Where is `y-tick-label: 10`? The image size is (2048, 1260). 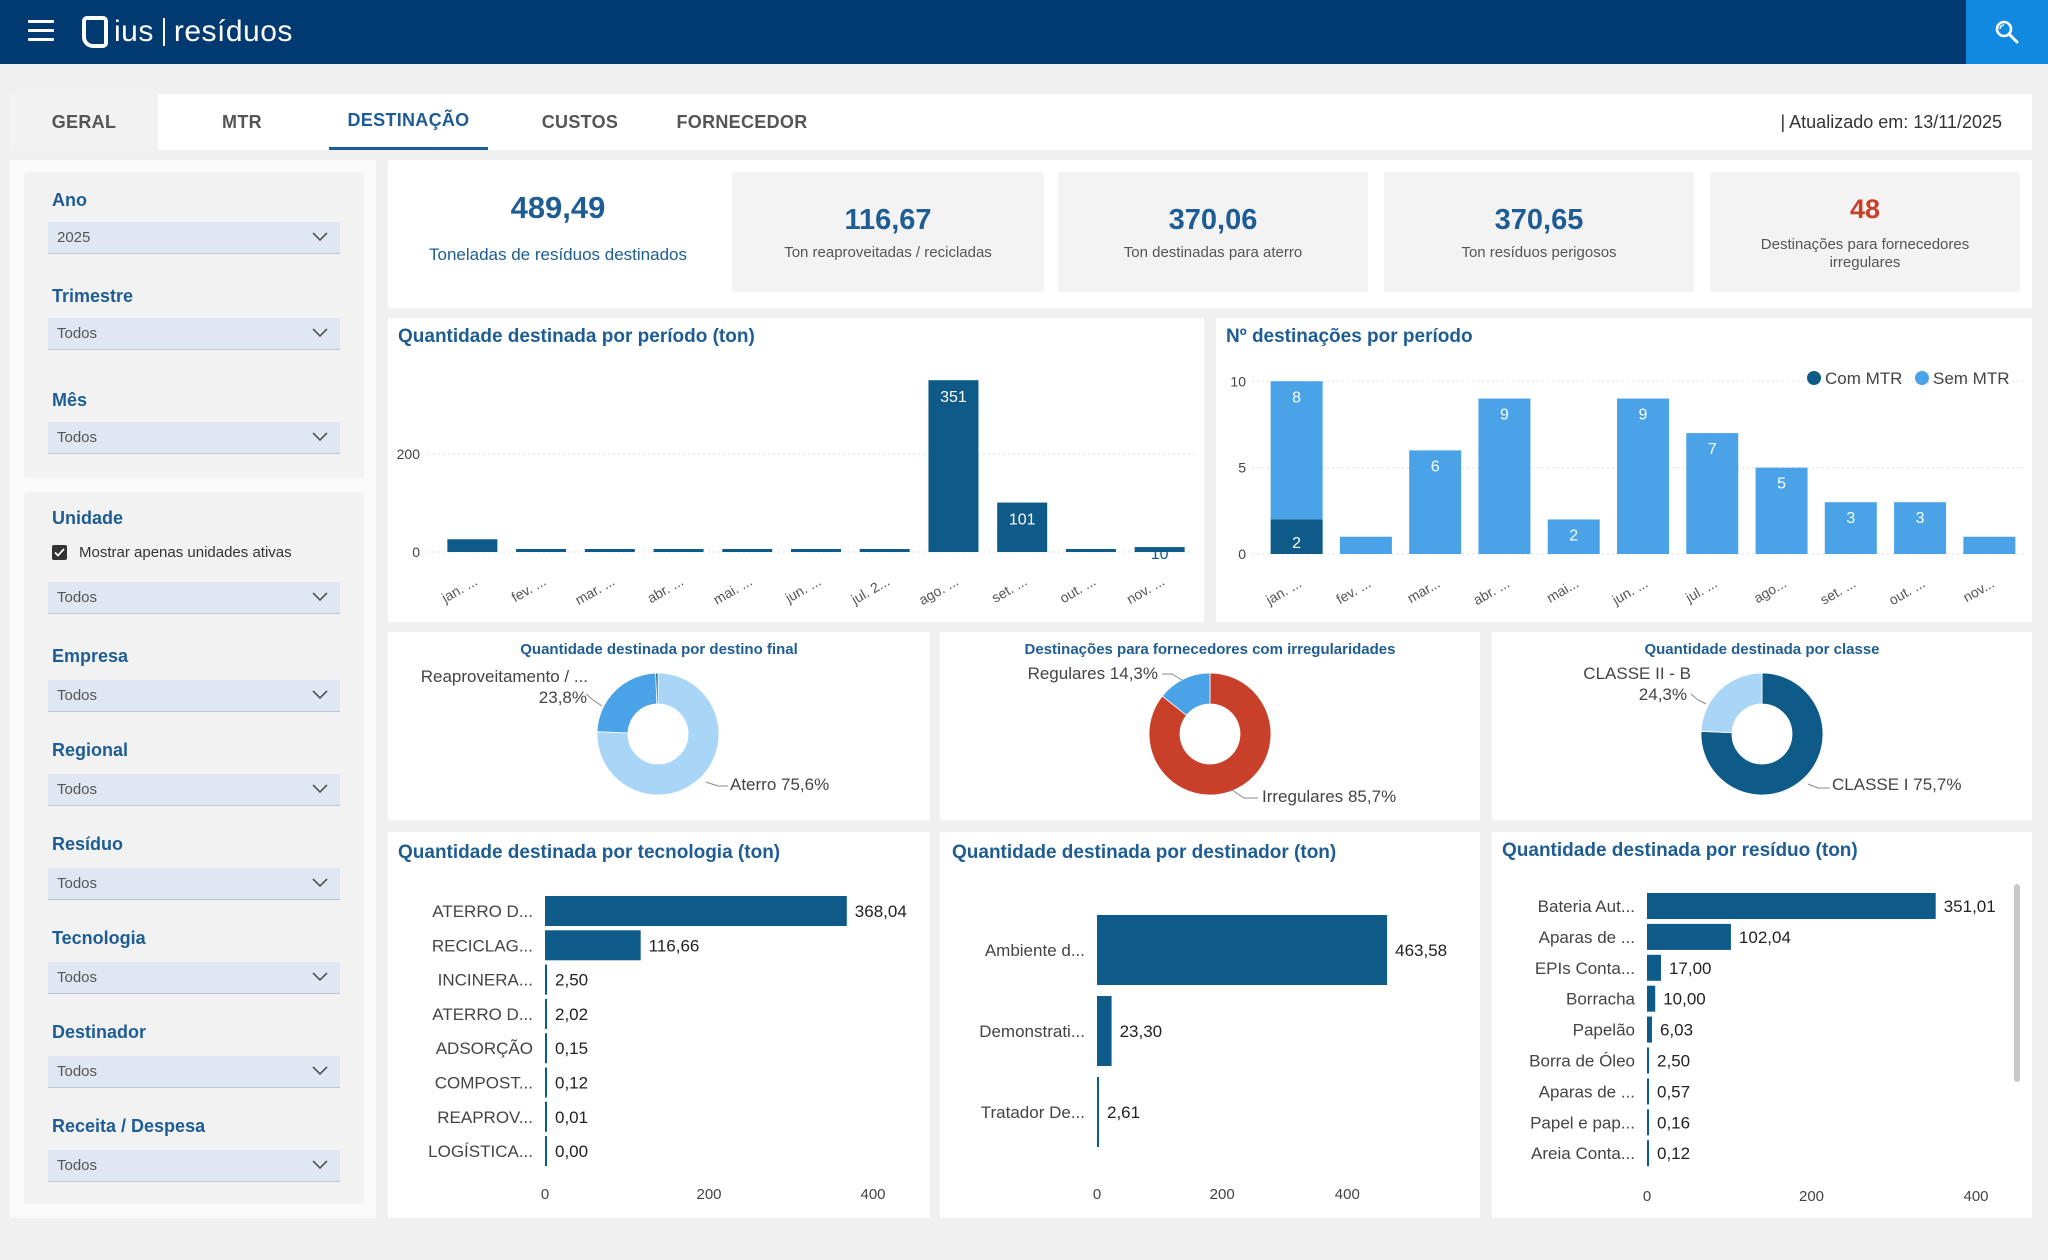
y-tick-label: 10 is located at coordinates (1238, 381).